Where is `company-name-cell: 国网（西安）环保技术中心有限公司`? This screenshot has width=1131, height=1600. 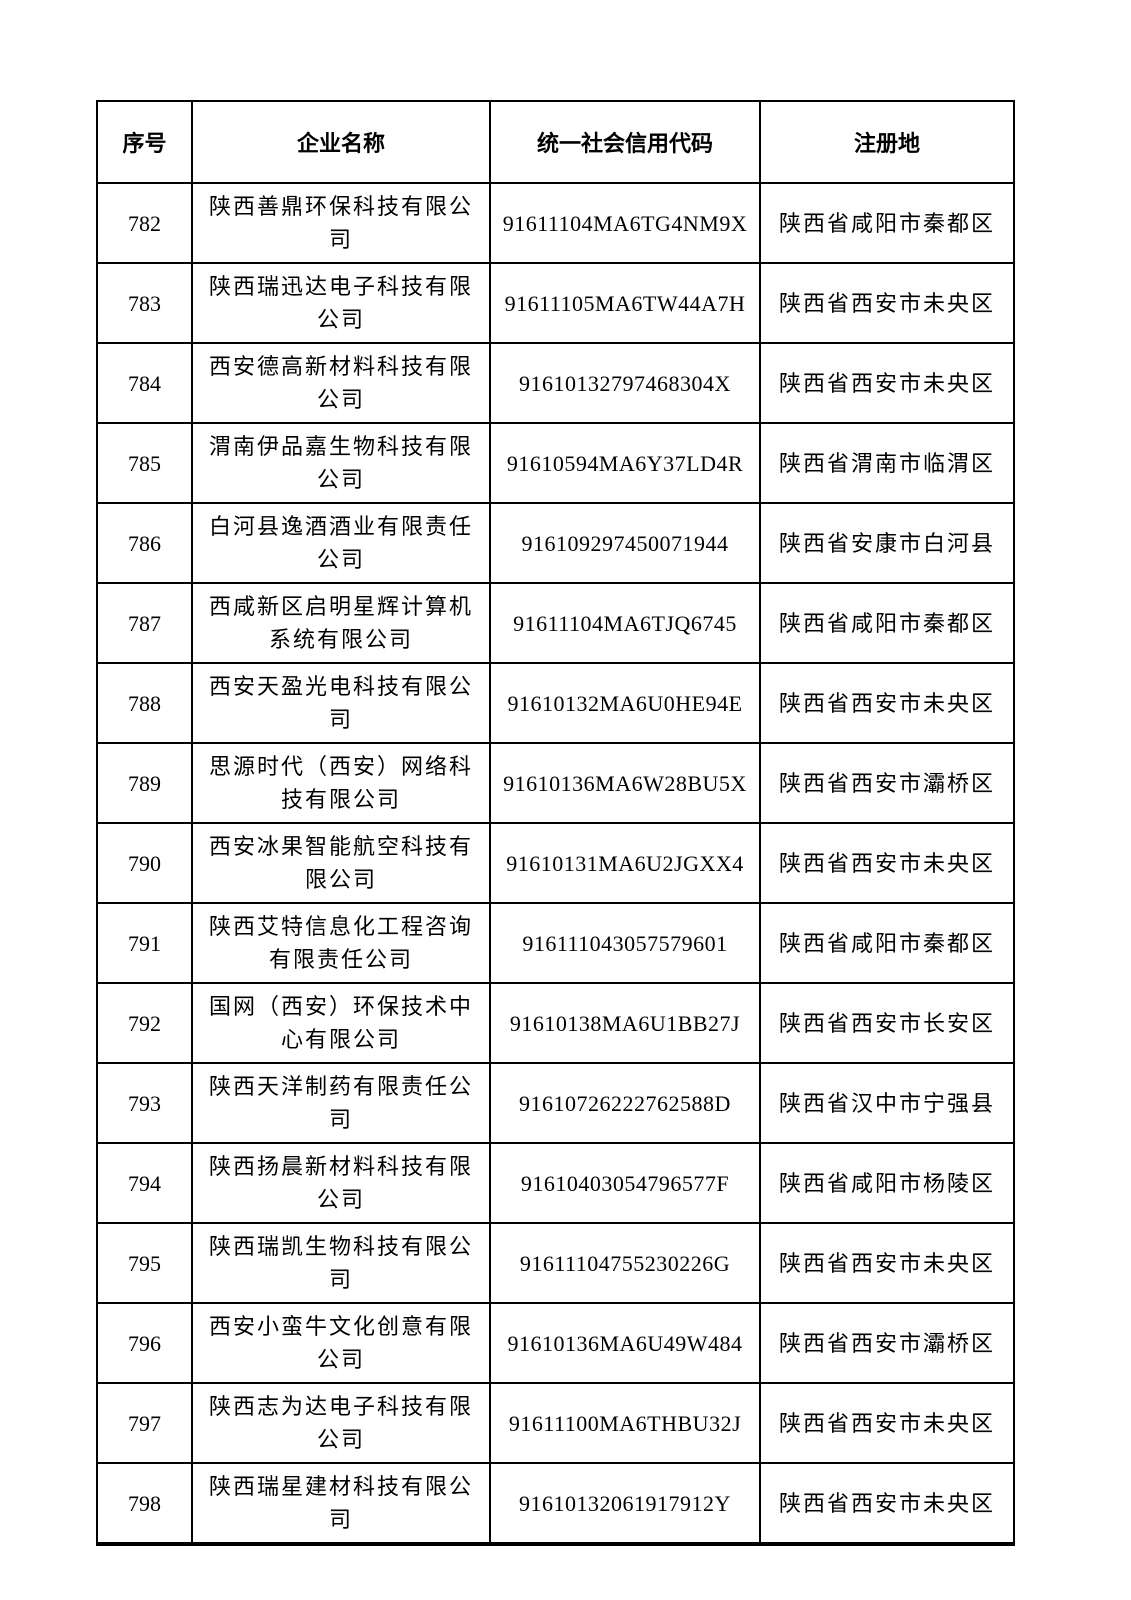 company-name-cell: 国网（西安）环保技术中心有限公司 is located at coordinates (341, 1023).